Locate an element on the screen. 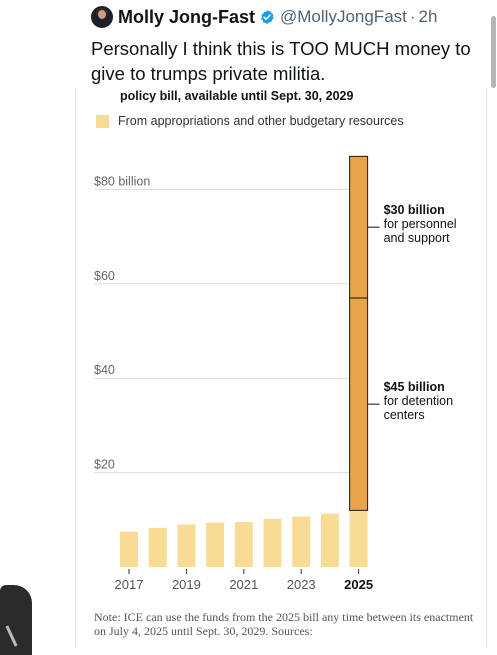 Image resolution: width=497 pixels, height=655 pixels. verified-badge-icon is located at coordinates (267, 17).